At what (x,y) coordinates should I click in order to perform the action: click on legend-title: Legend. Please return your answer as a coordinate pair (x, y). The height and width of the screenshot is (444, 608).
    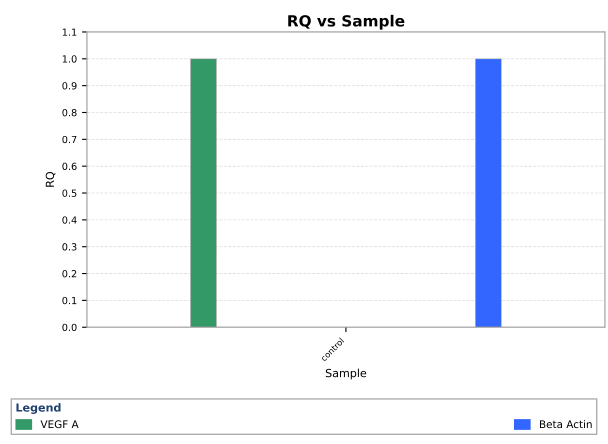
    Looking at the image, I should click on (38, 408).